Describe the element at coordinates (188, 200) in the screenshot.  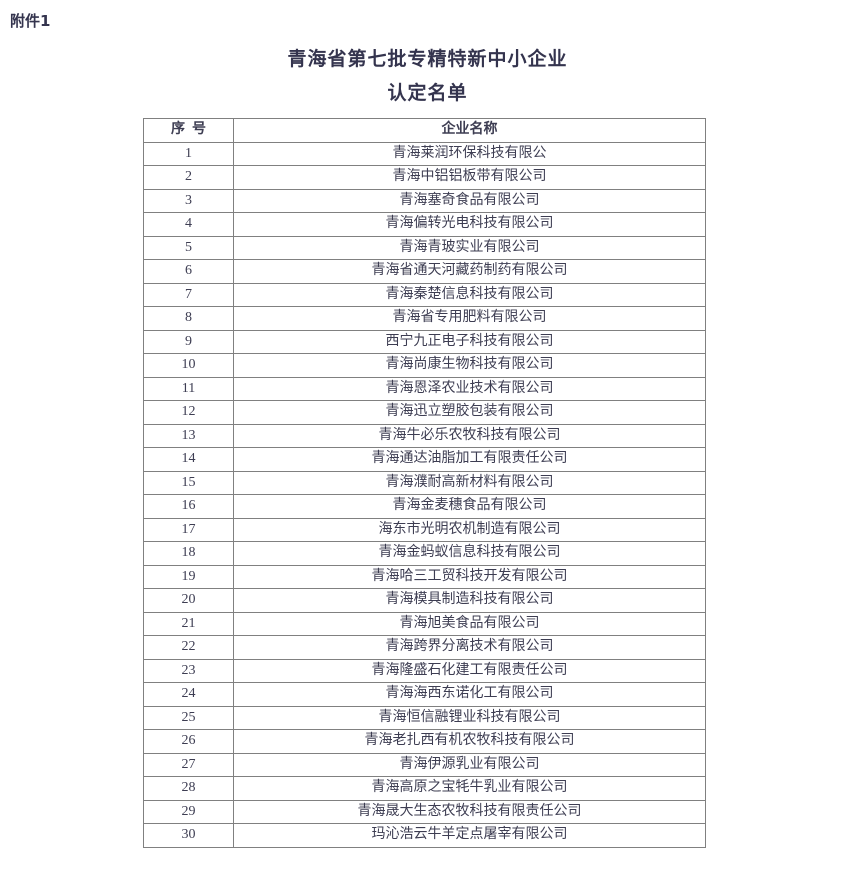
I see `serial-number-cell: 3` at that location.